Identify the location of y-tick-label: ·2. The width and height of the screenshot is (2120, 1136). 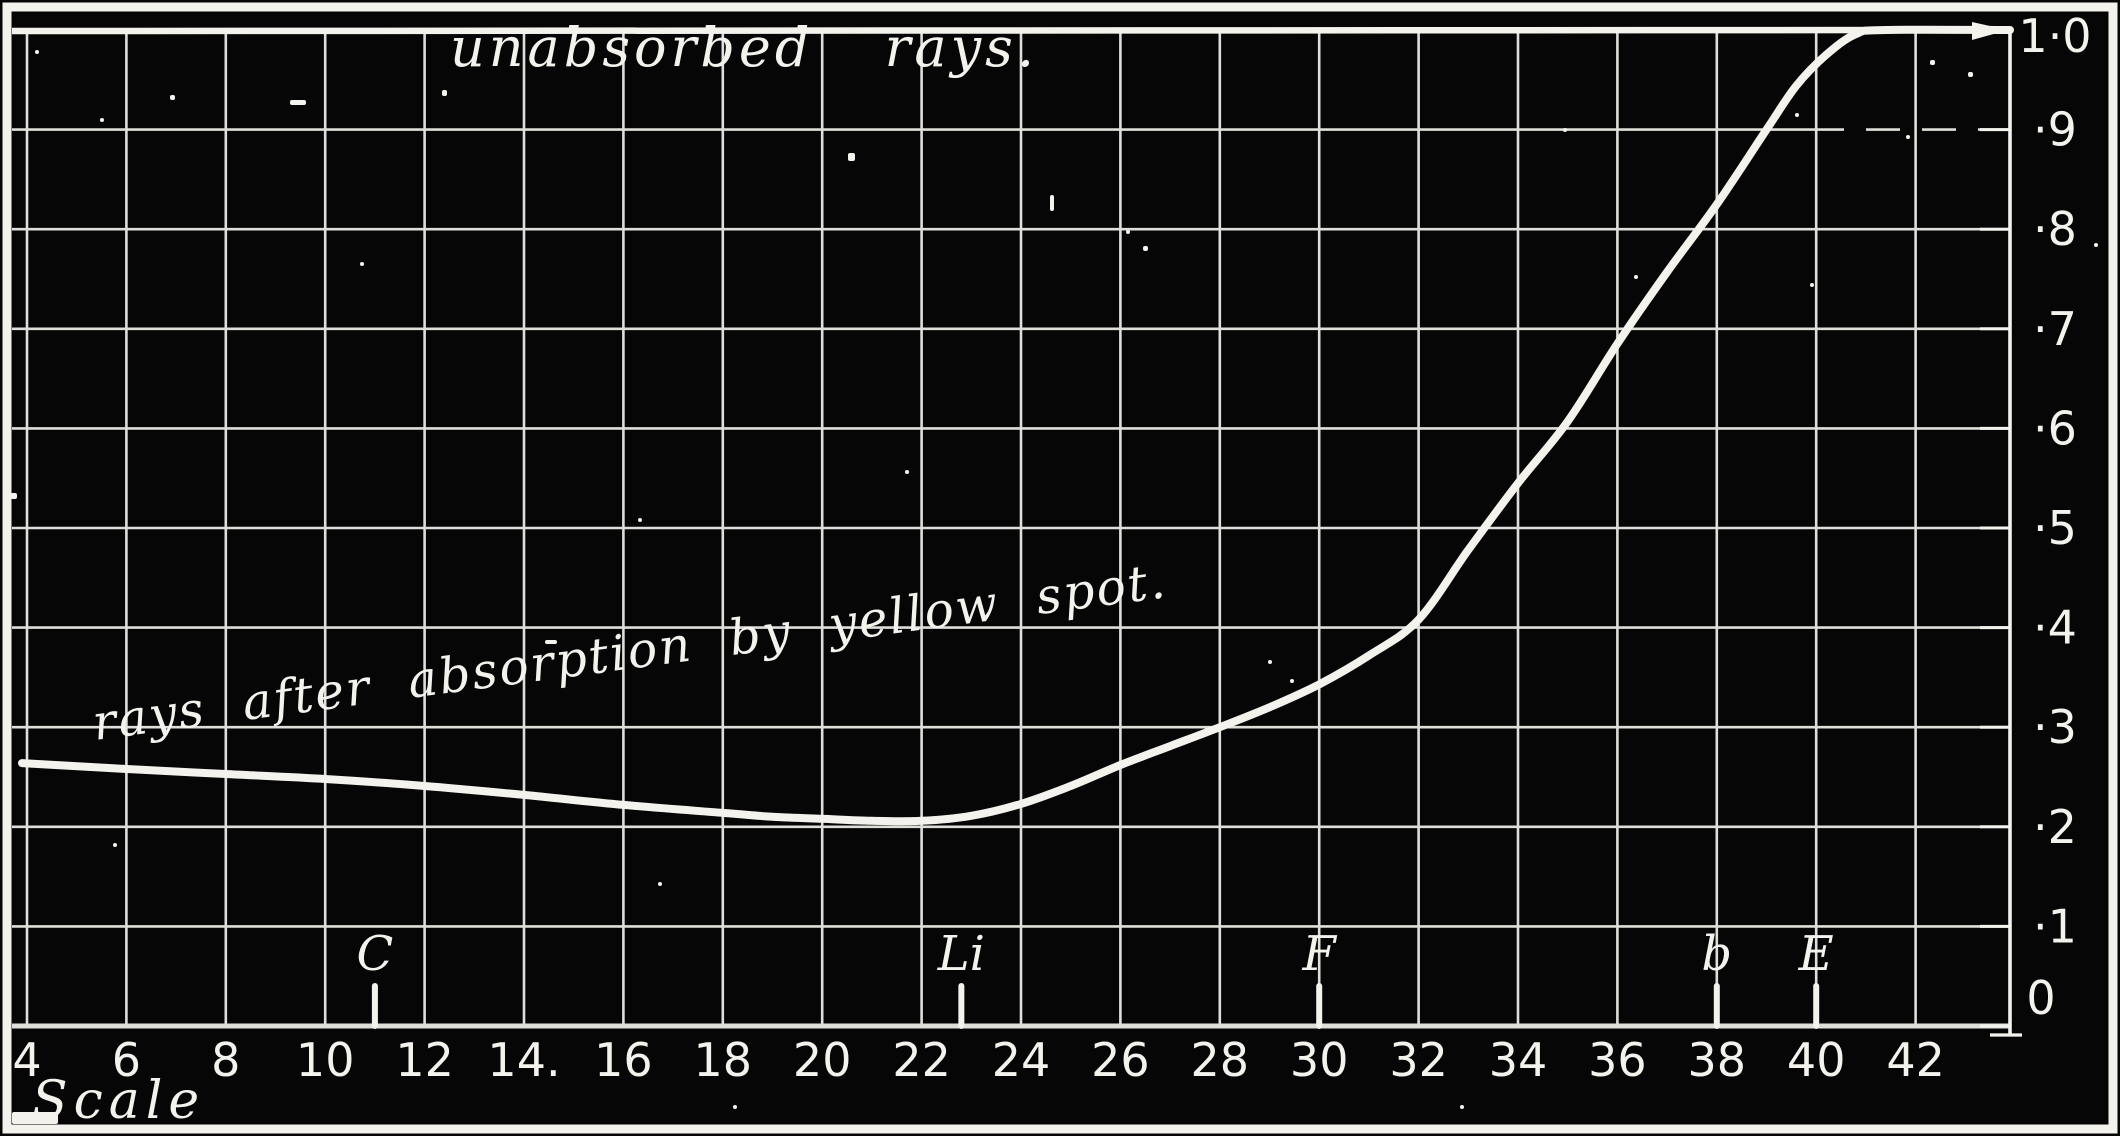
(2055, 827).